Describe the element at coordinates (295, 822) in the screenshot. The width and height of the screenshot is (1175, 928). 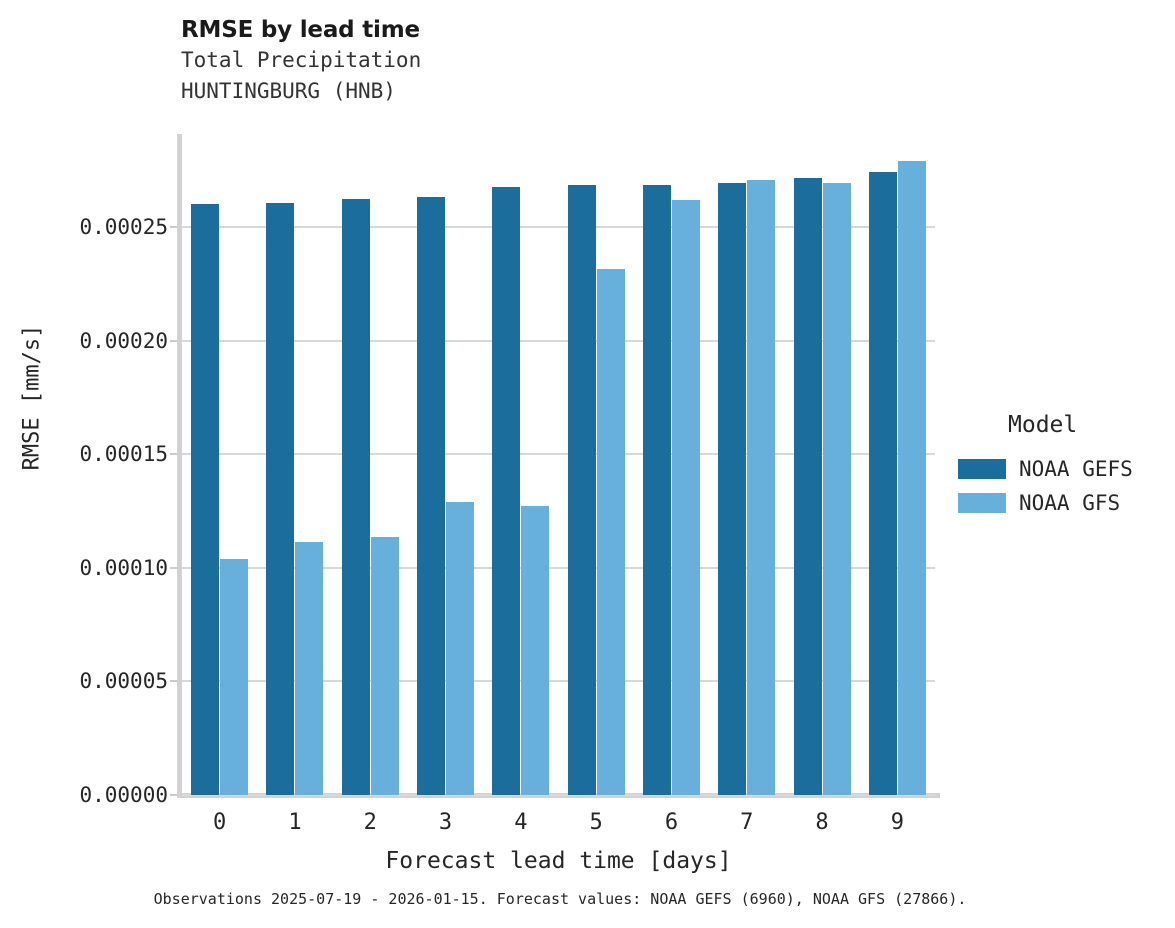
I see `x-tick-label-1: 1` at that location.